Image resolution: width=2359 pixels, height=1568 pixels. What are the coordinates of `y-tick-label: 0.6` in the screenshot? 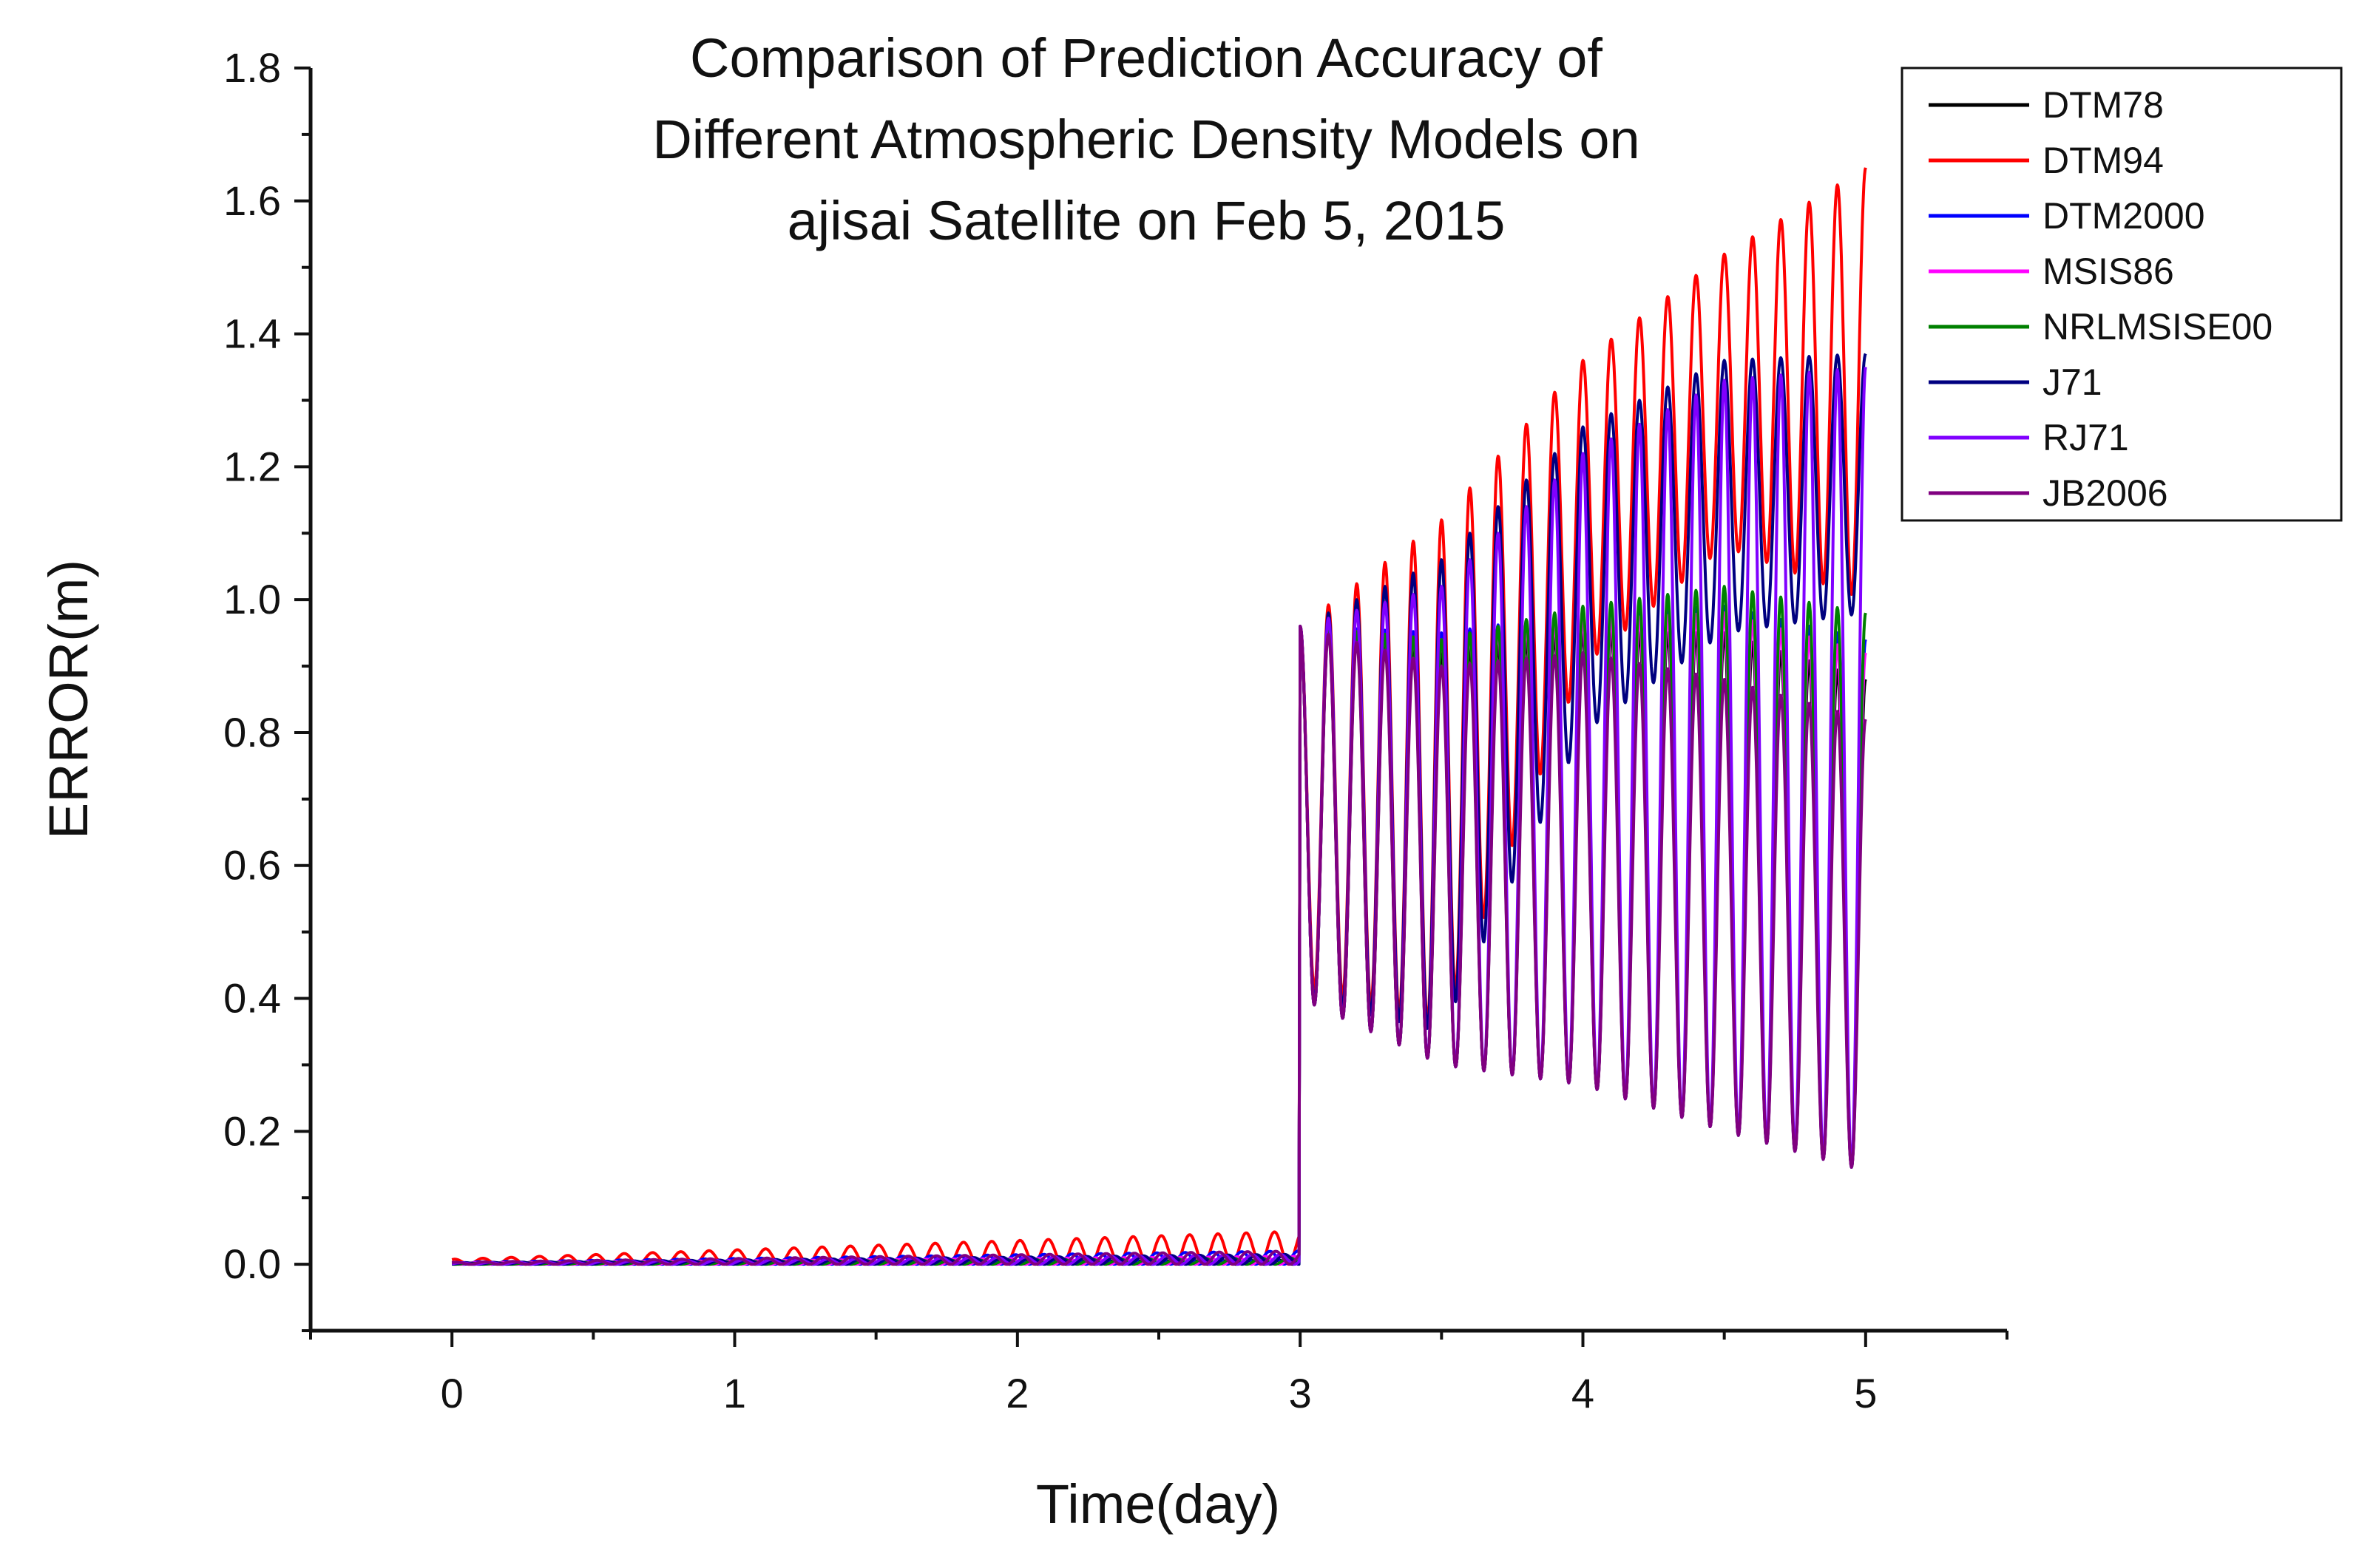 It's located at (252, 865).